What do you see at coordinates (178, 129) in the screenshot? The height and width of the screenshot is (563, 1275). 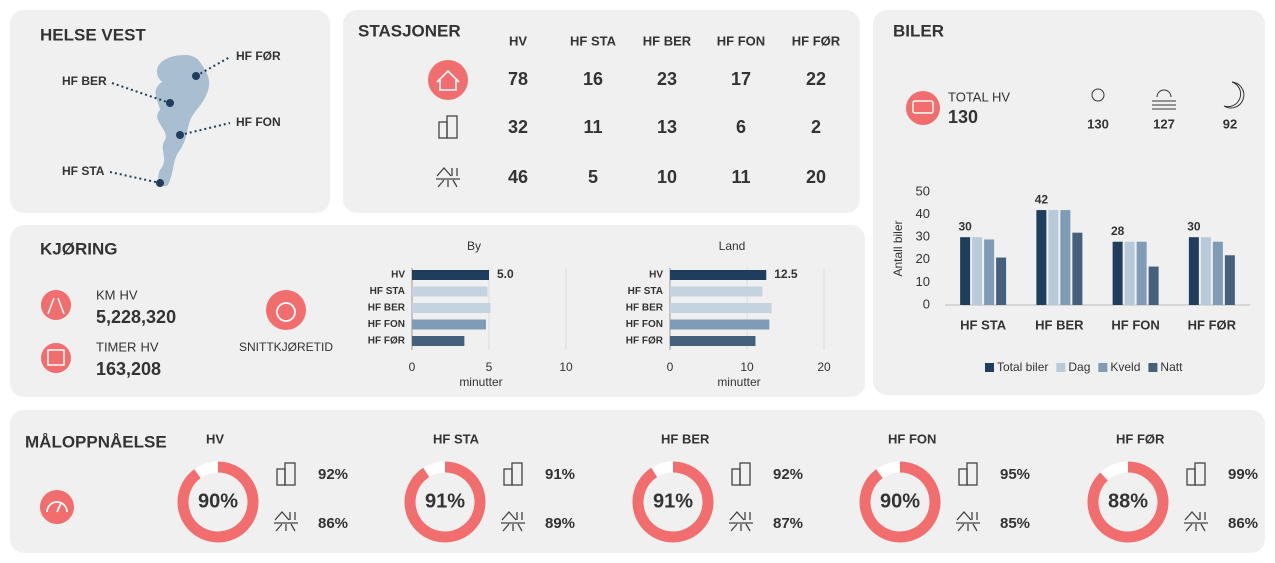 I see `map-dots` at bounding box center [178, 129].